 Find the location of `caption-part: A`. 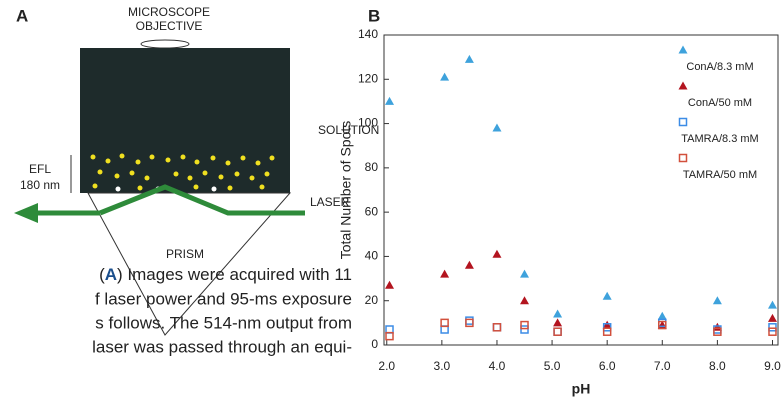

caption-part: A is located at coordinates (111, 274).